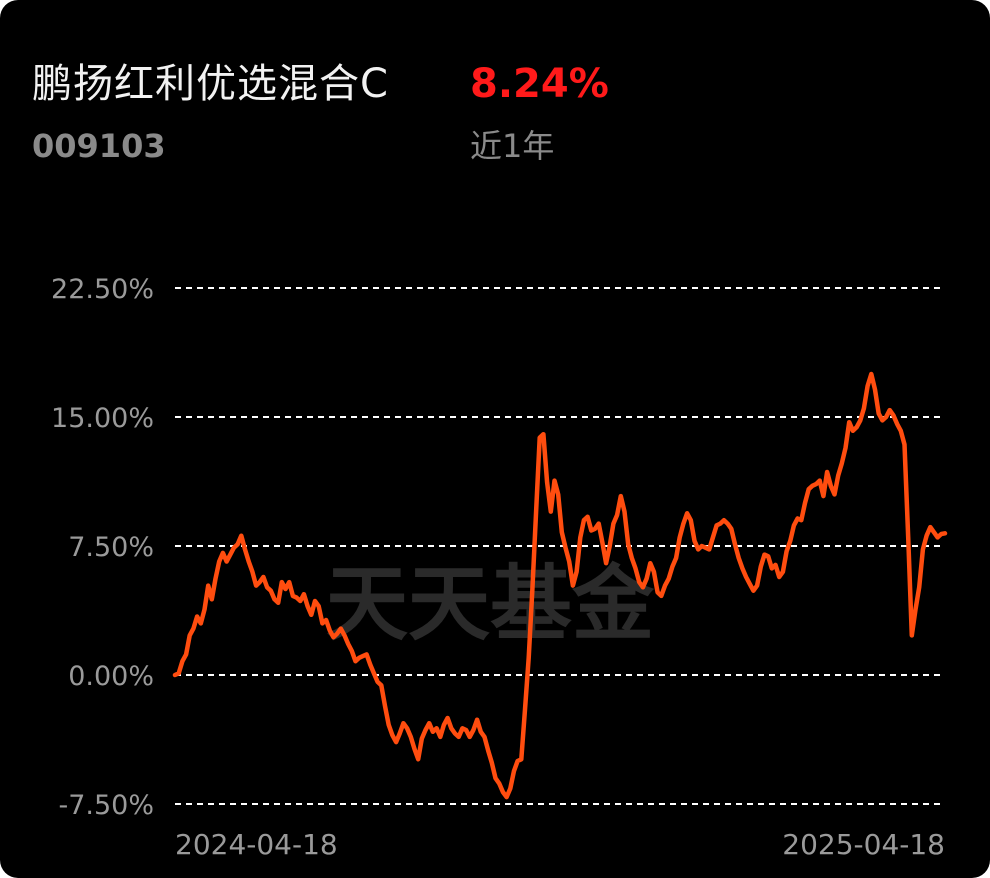 The width and height of the screenshot is (990, 878). I want to click on fund-return-value: 8.24%, so click(539, 84).